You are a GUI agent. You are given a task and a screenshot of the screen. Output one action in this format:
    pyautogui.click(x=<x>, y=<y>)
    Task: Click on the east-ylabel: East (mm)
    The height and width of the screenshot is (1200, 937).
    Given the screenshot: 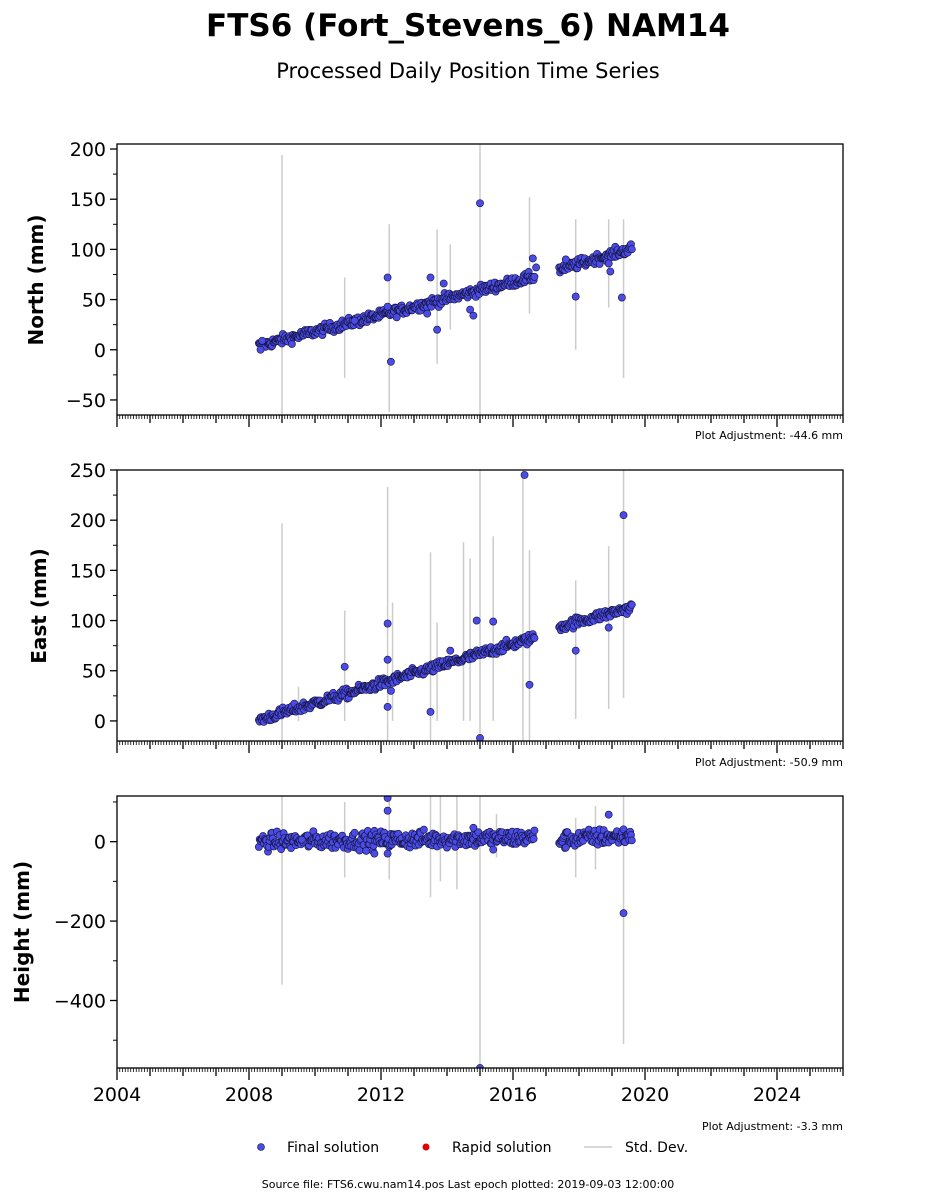 What is the action you would take?
    pyautogui.click(x=39, y=606)
    